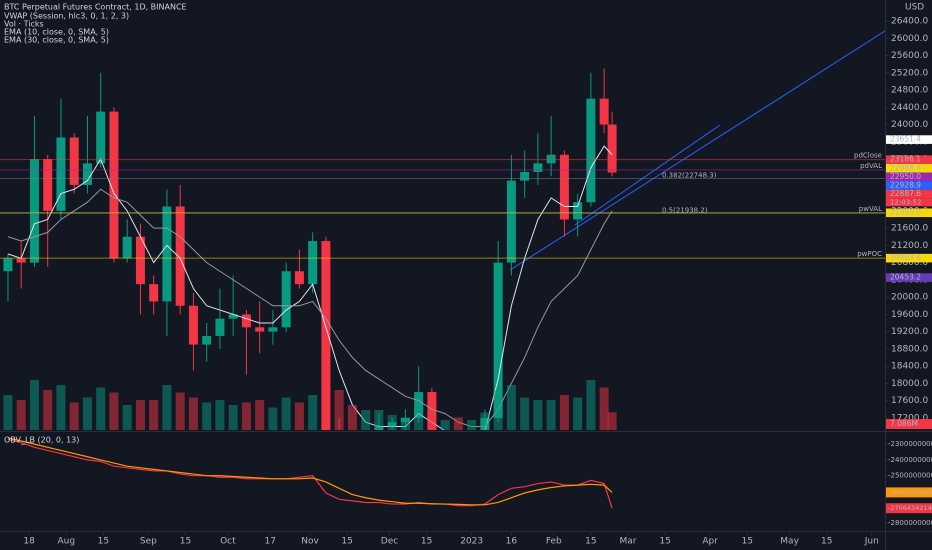  What do you see at coordinates (905, 184) in the screenshot?
I see `price-tag-label: 22928.9` at bounding box center [905, 184].